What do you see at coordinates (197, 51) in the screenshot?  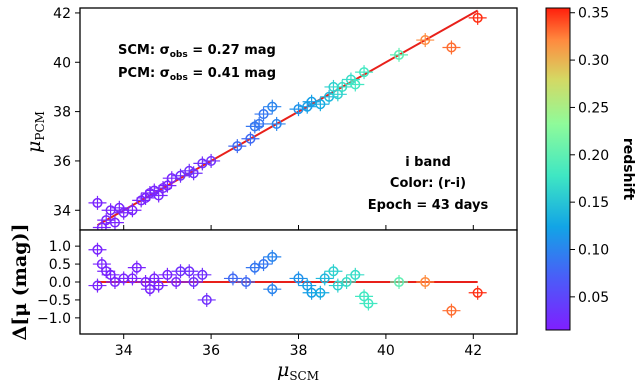 I see `annotation-scm: SCM: σobs = 0.27 mag` at bounding box center [197, 51].